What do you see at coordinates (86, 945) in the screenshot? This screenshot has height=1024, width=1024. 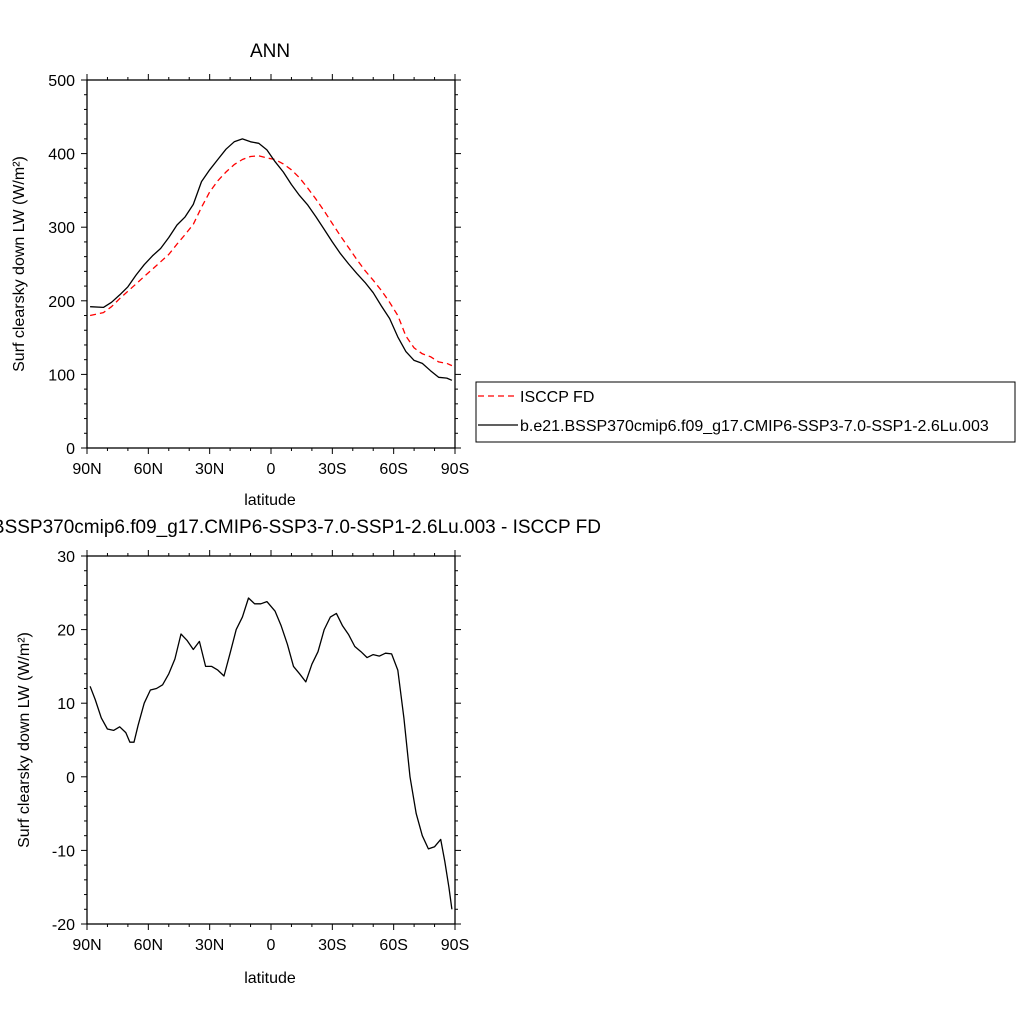 I see `x-tick-label-bottom: 90N` at bounding box center [86, 945].